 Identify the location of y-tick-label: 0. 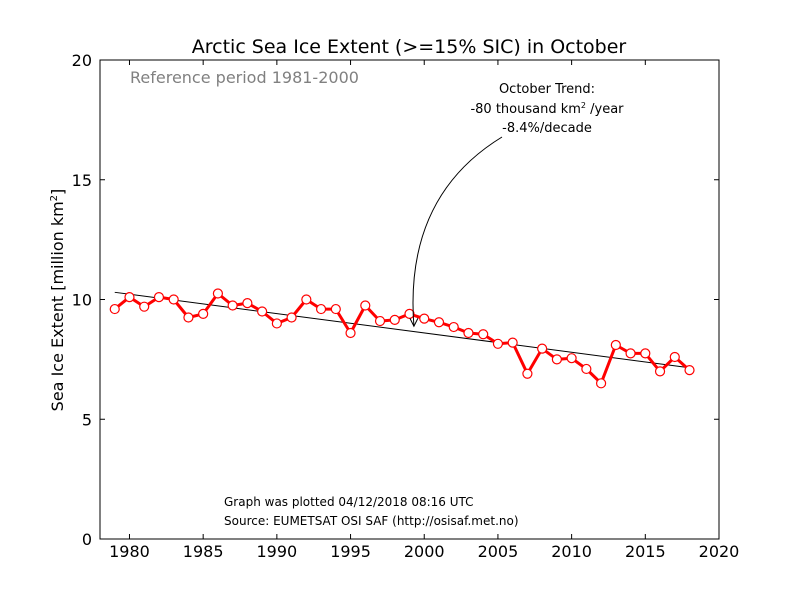
(87, 539).